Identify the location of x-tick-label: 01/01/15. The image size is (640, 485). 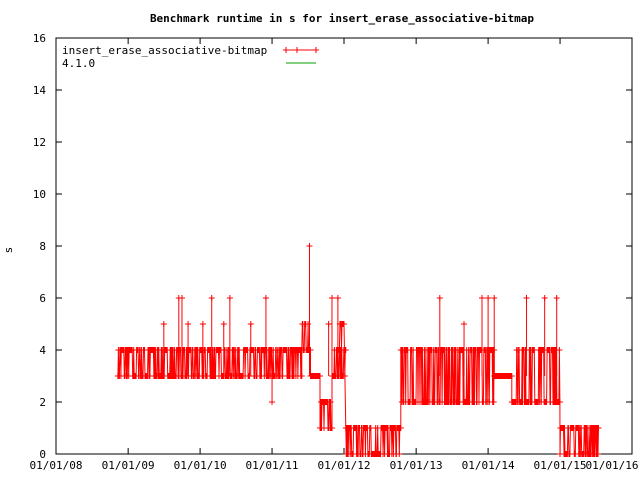
(560, 465).